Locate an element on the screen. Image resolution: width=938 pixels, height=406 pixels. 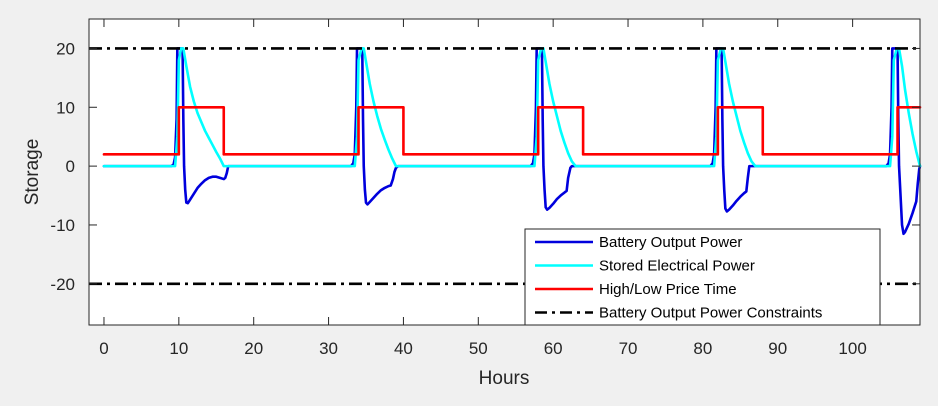
legend-label-battery-output-power: Battery Output Power is located at coordinates (670, 242).